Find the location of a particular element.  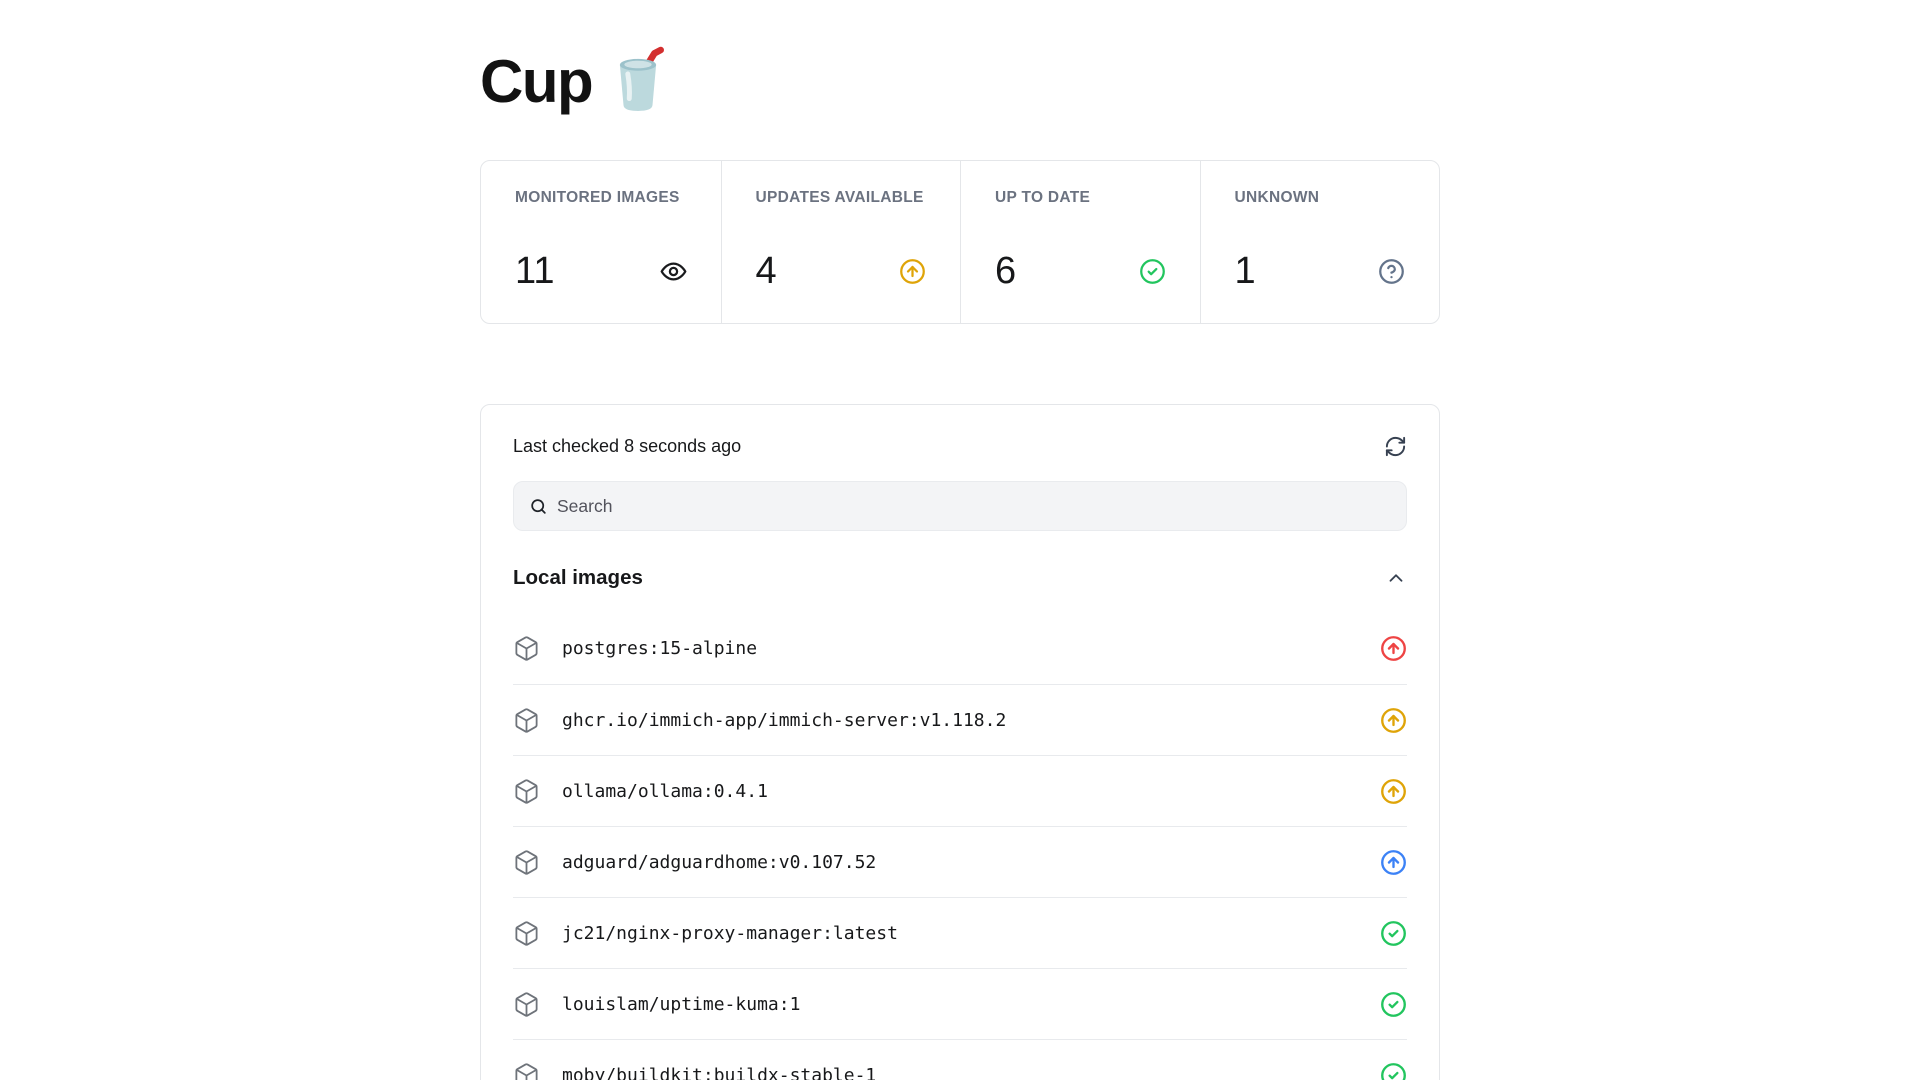

app-title: Cup is located at coordinates (537, 81).